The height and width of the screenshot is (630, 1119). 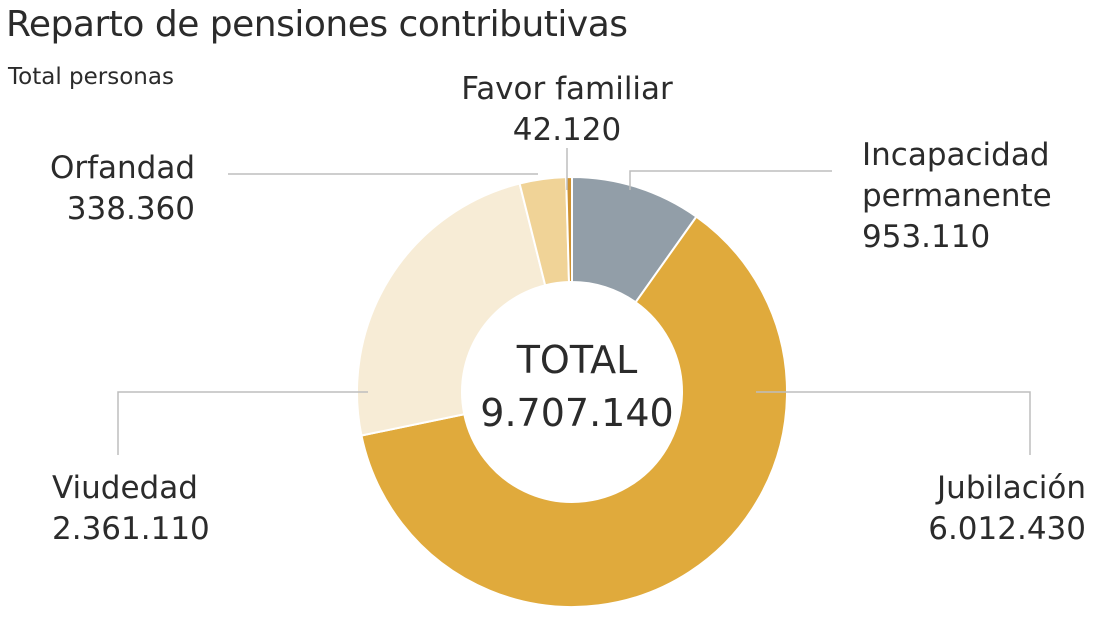 What do you see at coordinates (956, 155) in the screenshot?
I see `slice-label-incapacidad-permanente: Incapacidad` at bounding box center [956, 155].